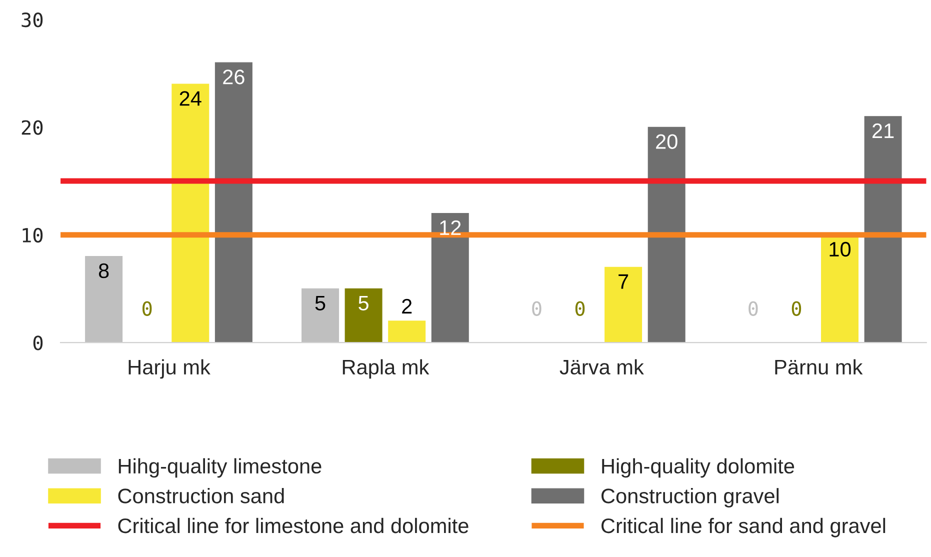  I want to click on data-label: 2, so click(407, 306).